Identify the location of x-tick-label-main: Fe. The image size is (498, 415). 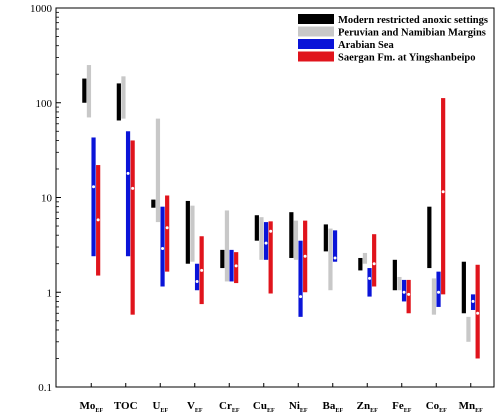
(398, 406).